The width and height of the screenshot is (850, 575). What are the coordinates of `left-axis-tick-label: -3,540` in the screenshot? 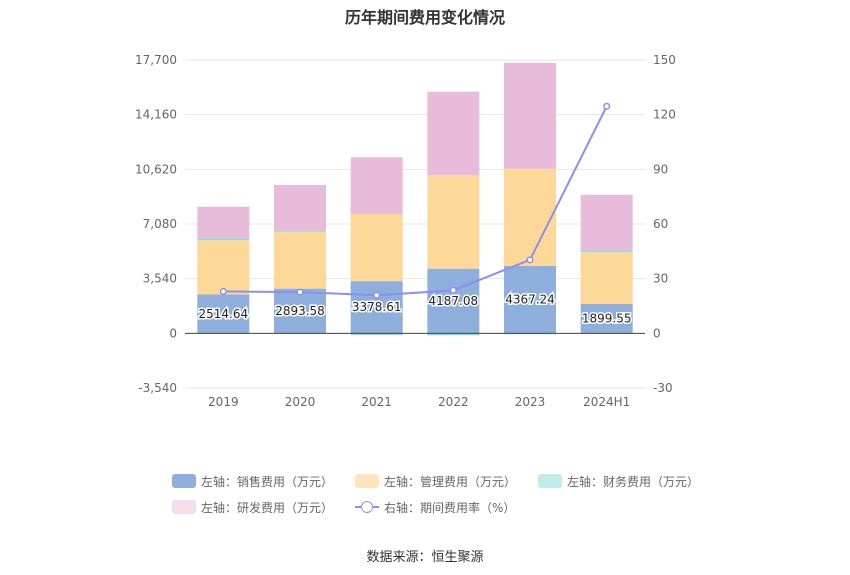 It's located at (157, 388).